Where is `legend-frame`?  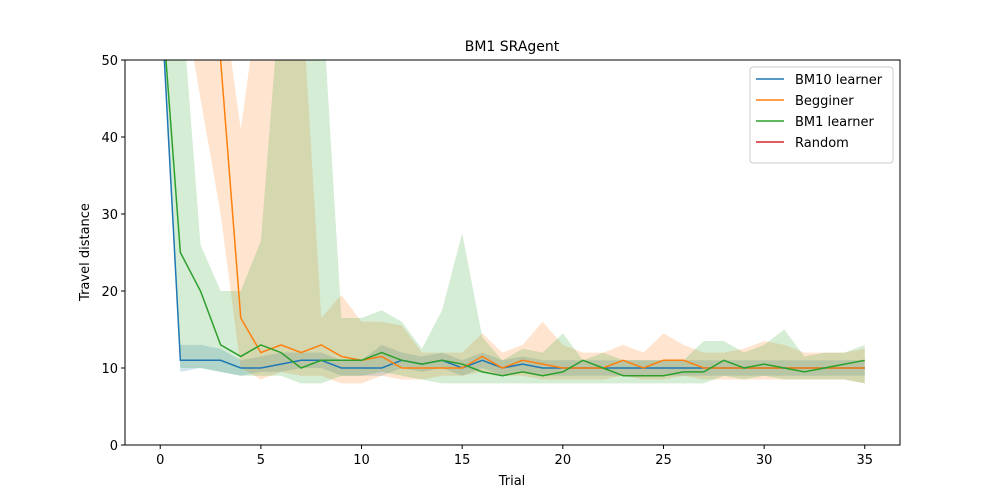 legend-frame is located at coordinates (821, 115).